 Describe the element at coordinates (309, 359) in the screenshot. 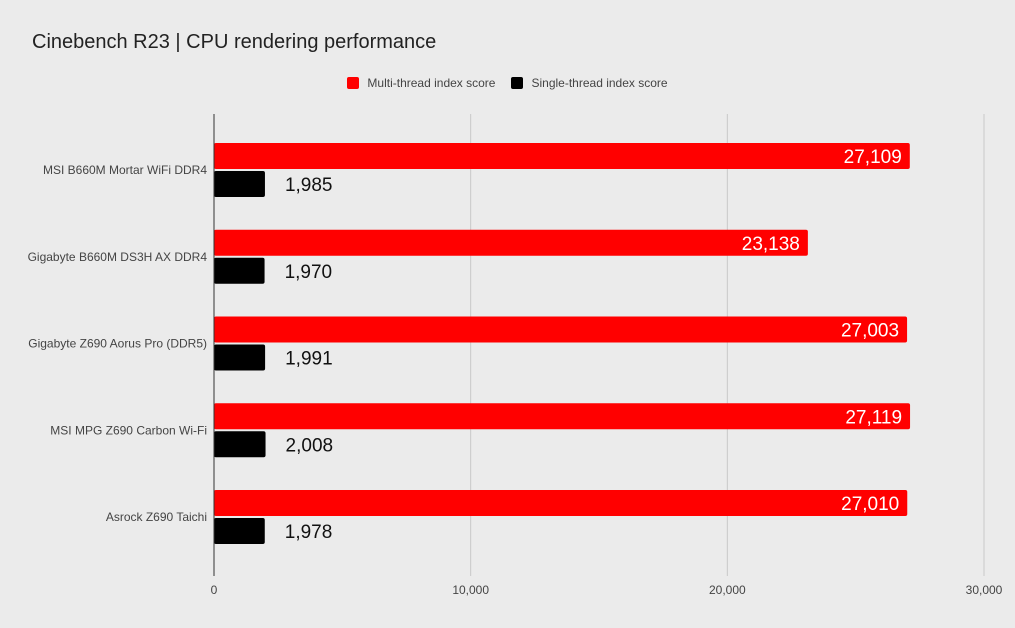

I see `data-label: 1,991` at that location.